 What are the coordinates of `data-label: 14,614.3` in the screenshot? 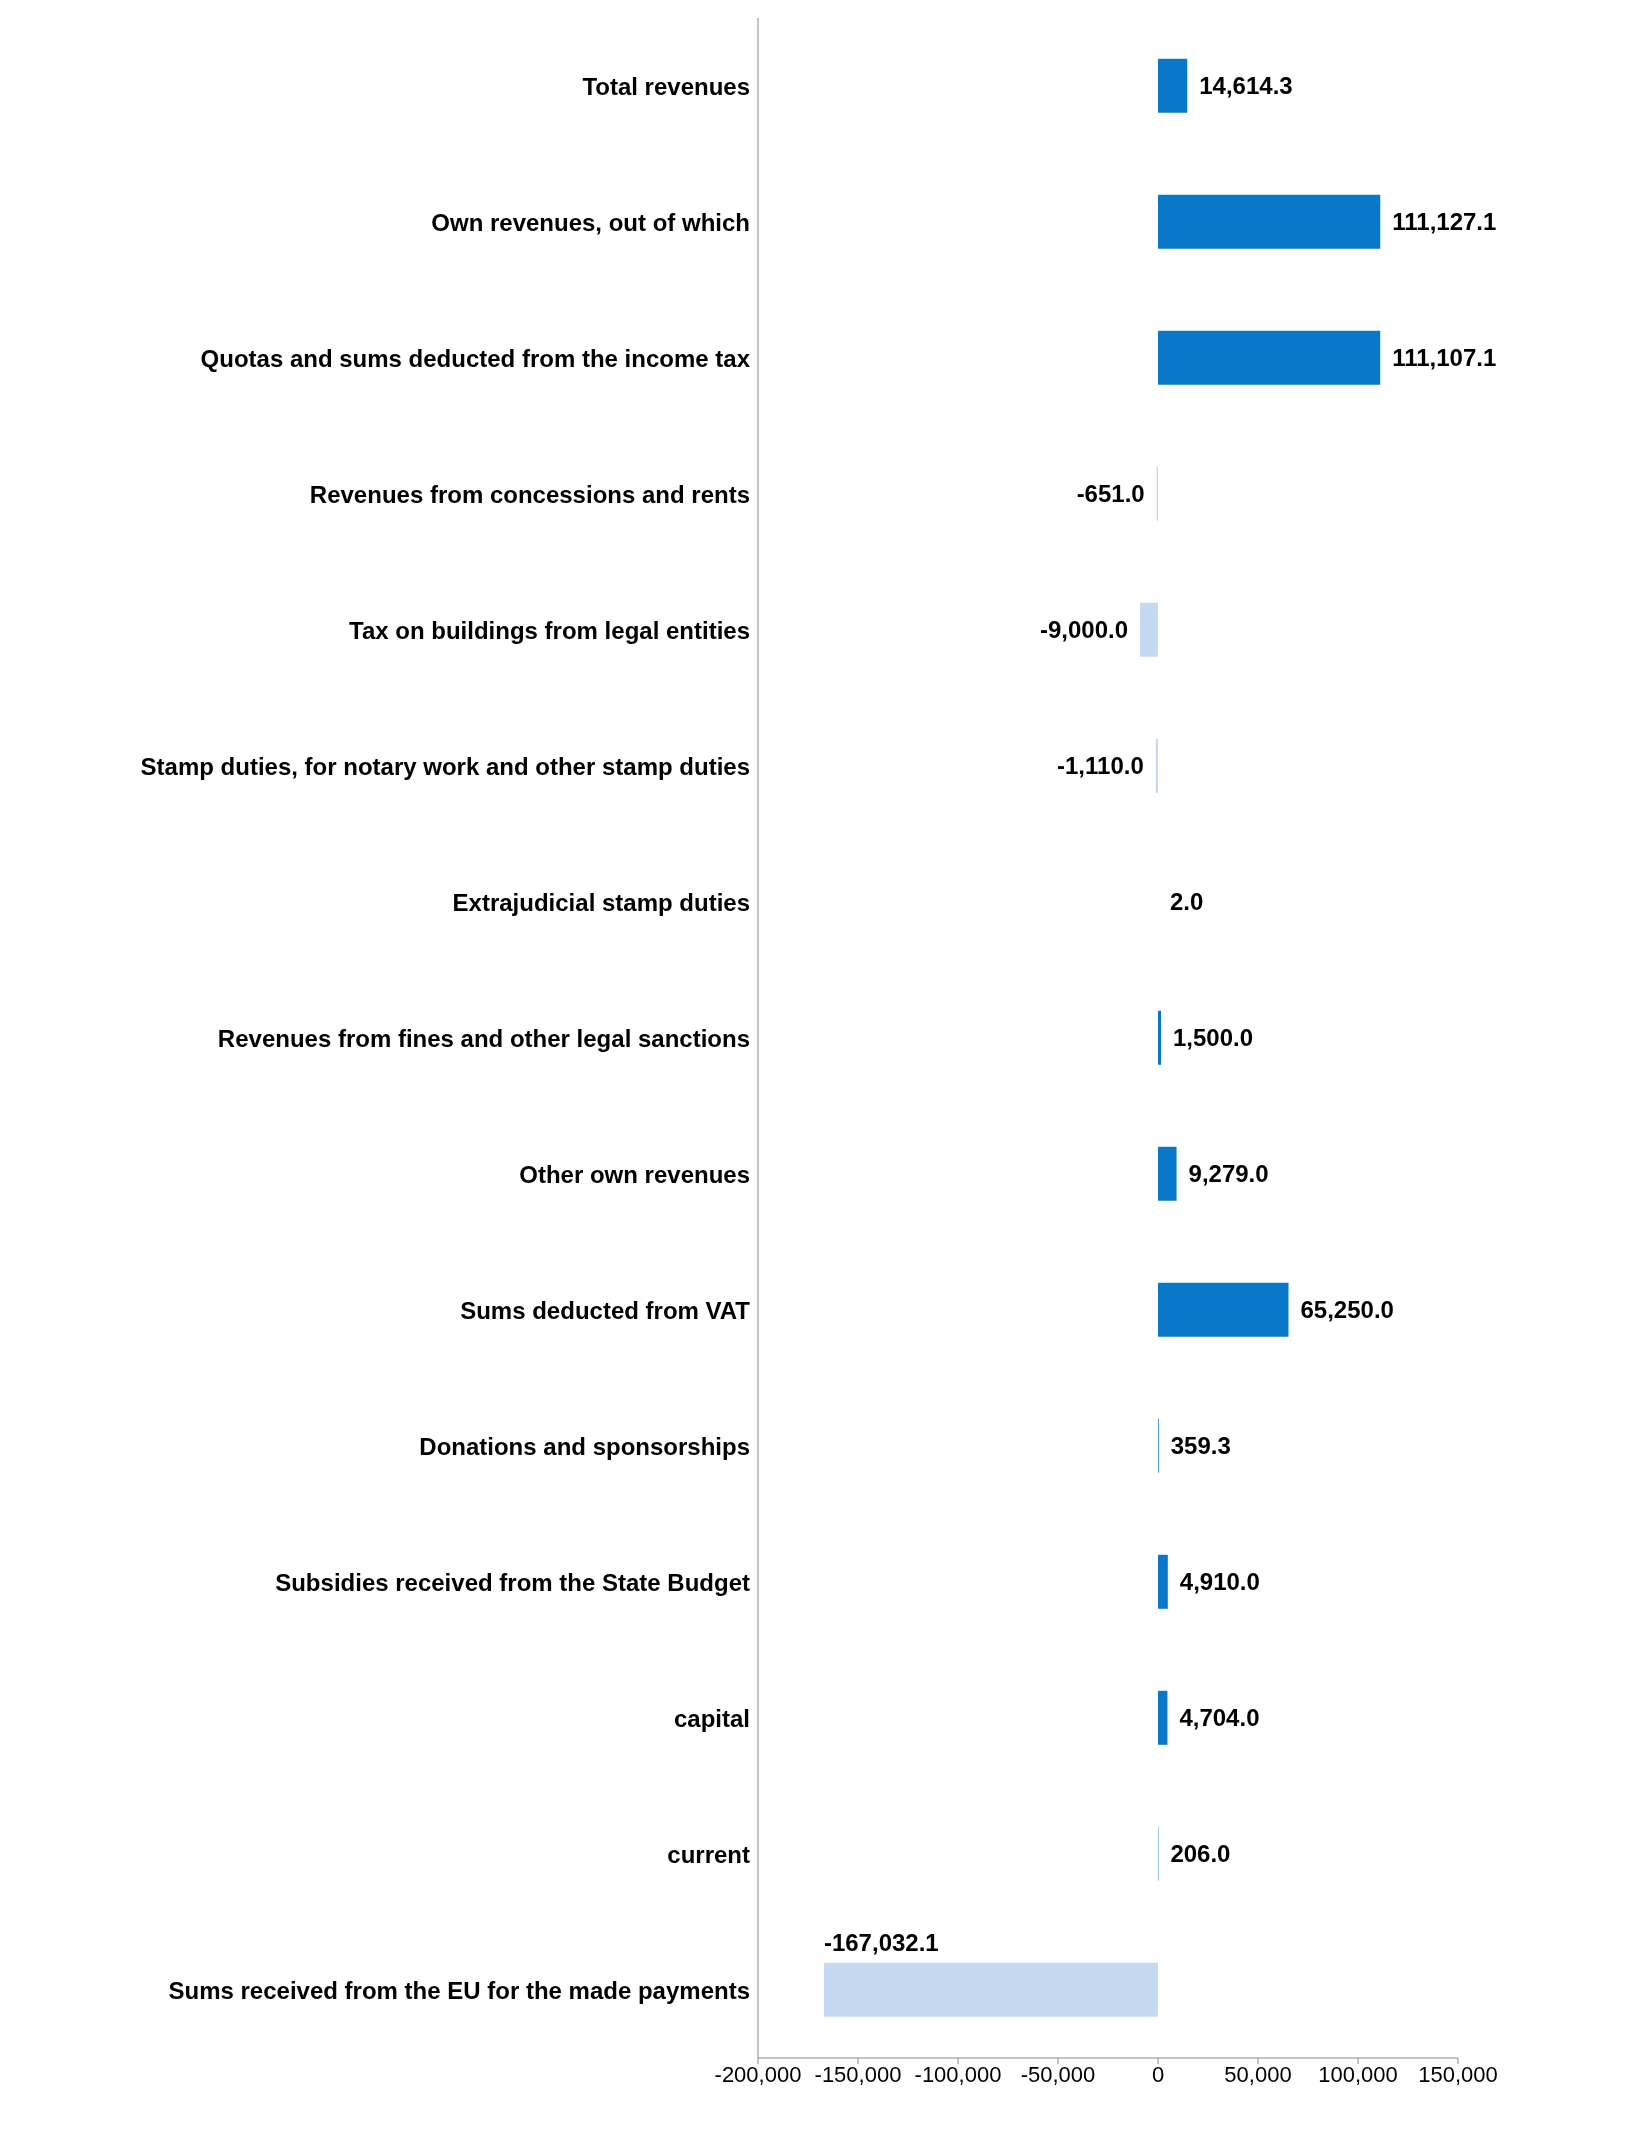 It's located at (1246, 86).